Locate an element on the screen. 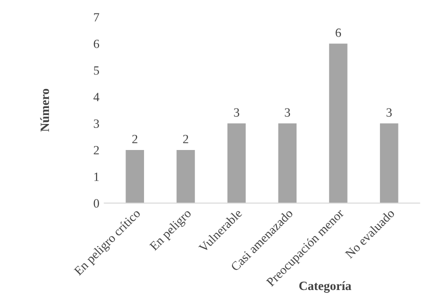  y-tick-label: 5 is located at coordinates (97, 70).